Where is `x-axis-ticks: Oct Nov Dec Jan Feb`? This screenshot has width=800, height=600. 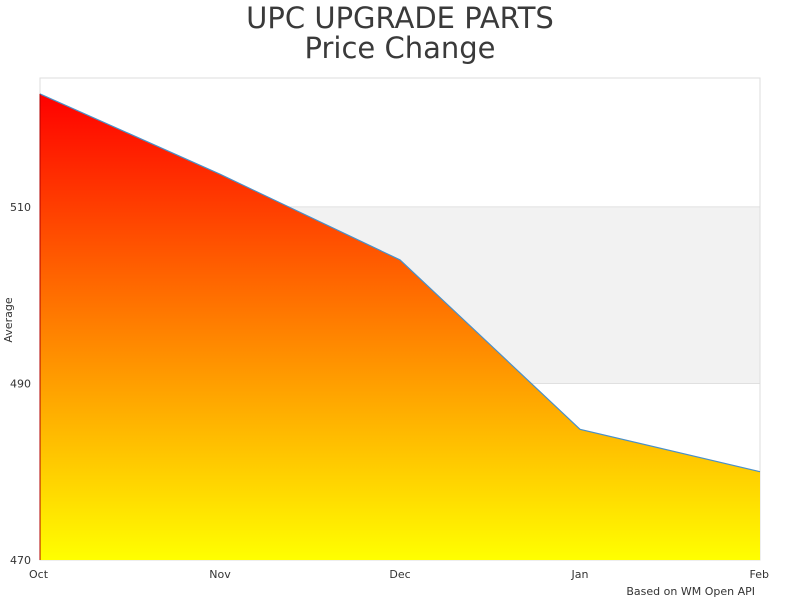
x-axis-ticks: Oct Nov Dec Jan Feb is located at coordinates (399, 574).